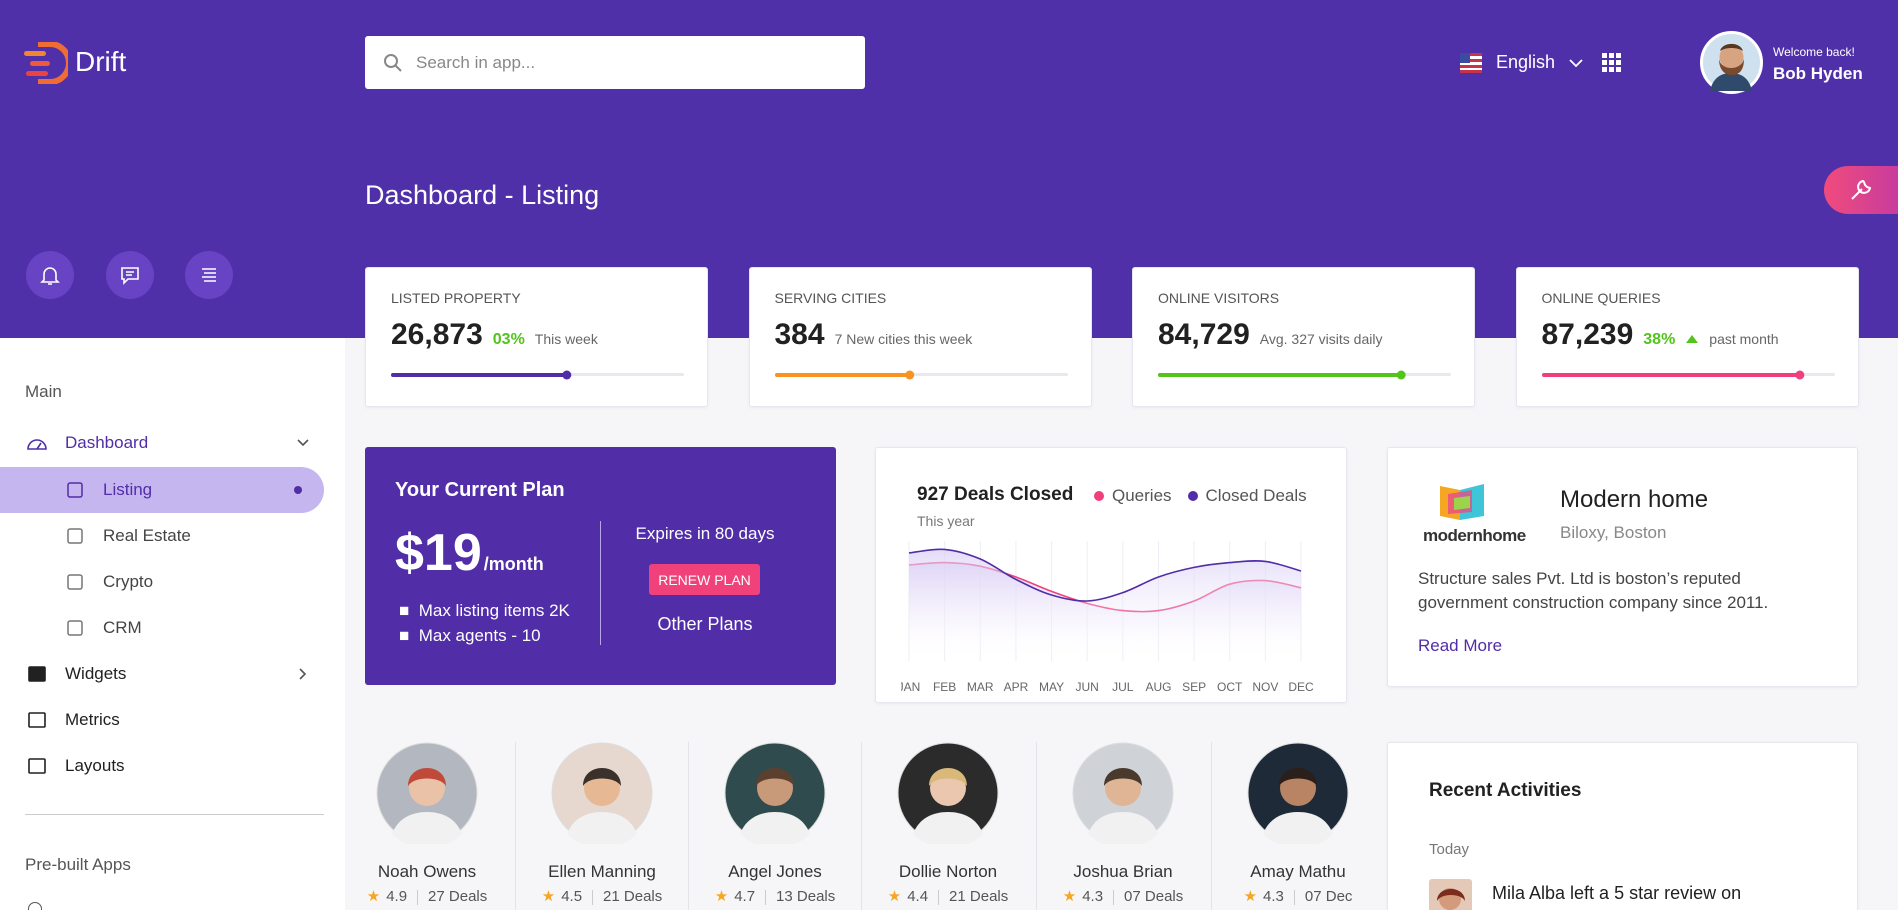  Describe the element at coordinates (946, 521) in the screenshot. I see `chart-subtitle: This year` at that location.